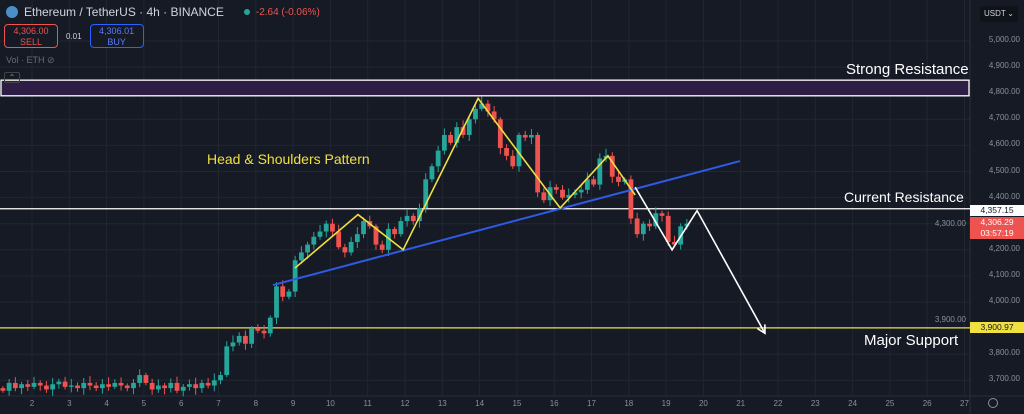 Image resolution: width=1024 pixels, height=414 pixels. What do you see at coordinates (1004, 300) in the screenshot?
I see `price-tick-label: 4,000.00` at bounding box center [1004, 300].